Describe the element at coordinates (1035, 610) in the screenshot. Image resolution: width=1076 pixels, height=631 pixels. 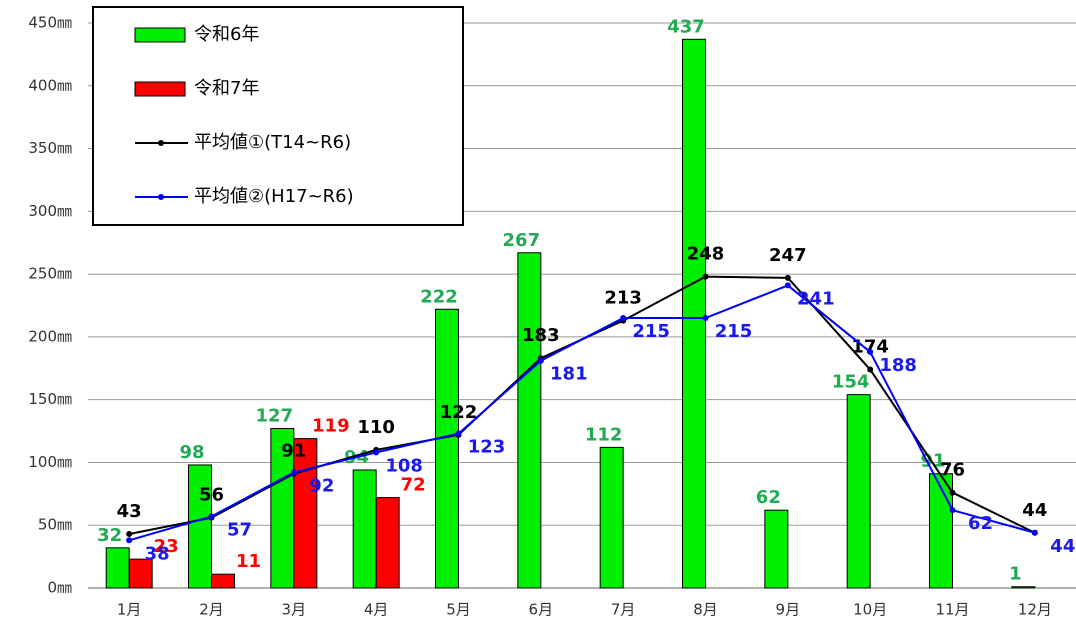
I see `x-tick-label: 12月` at that location.